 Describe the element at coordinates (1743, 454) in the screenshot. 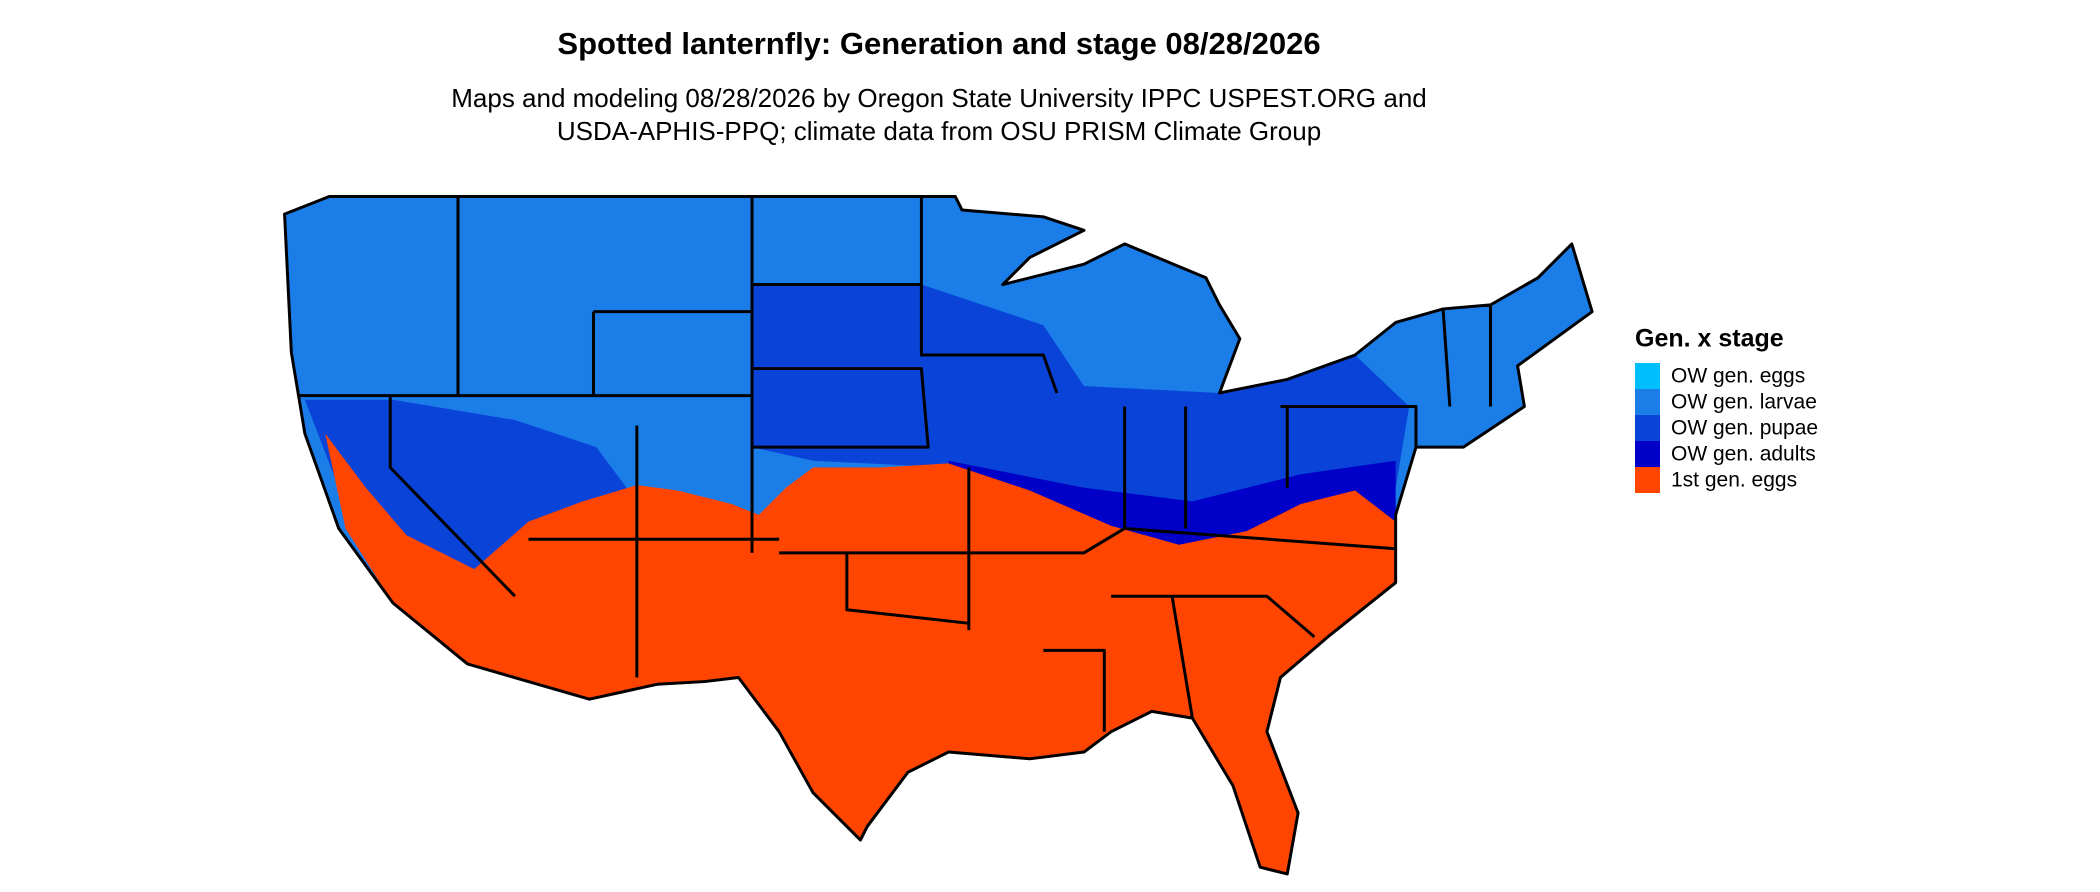

I see `legend-label: OW gen. adults` at that location.